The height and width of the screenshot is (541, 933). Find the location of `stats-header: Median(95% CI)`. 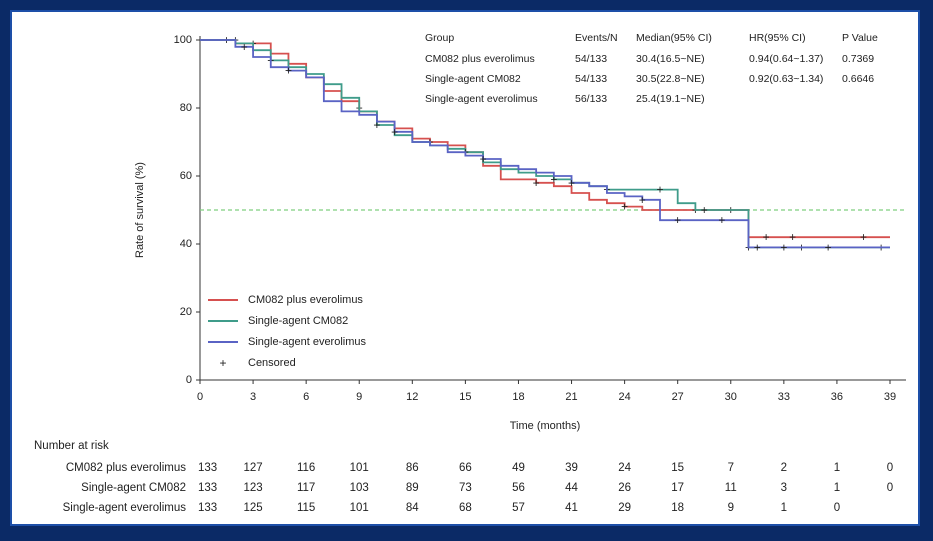

stats-header: Median(95% CI) is located at coordinates (674, 38).